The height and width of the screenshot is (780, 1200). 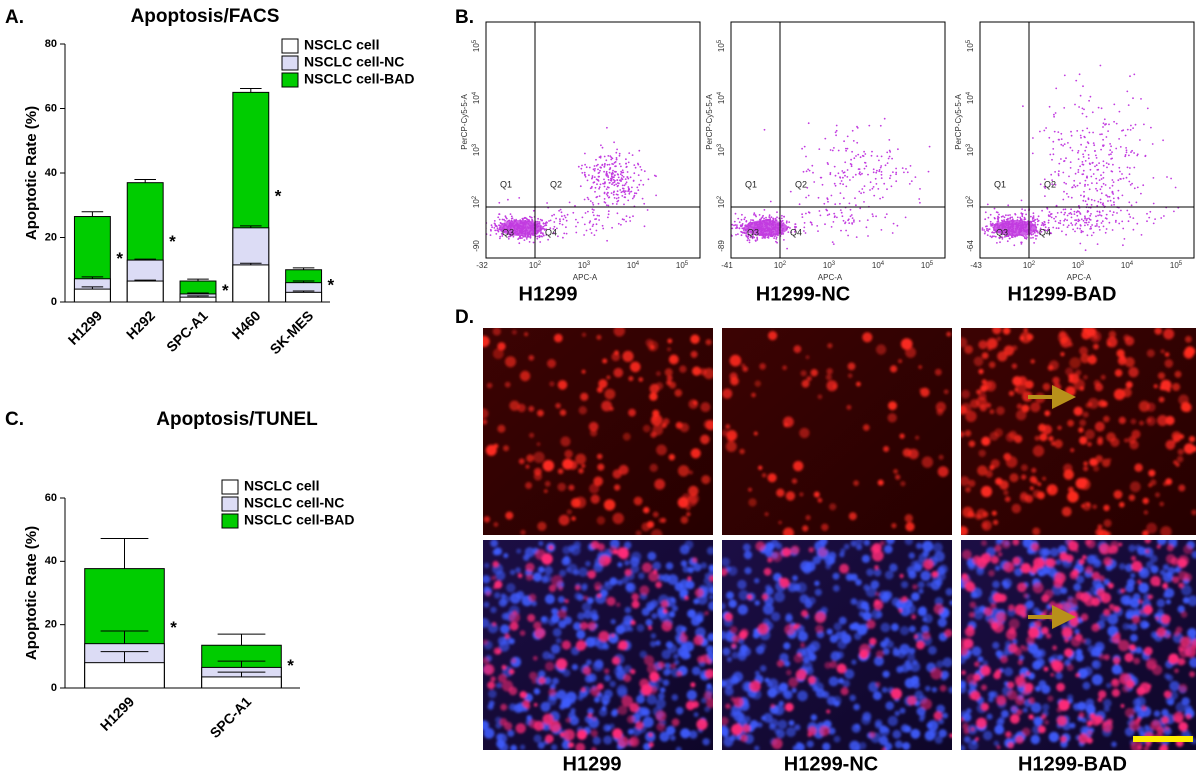 I want to click on tick-exponent: 2, so click(x=1034, y=264).